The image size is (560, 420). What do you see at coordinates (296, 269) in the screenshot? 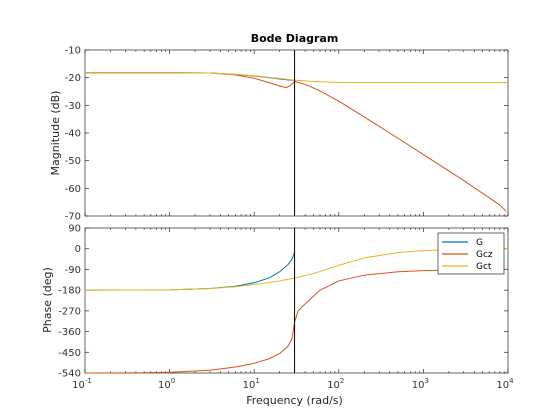
I see `phase-series-gct` at bounding box center [296, 269].